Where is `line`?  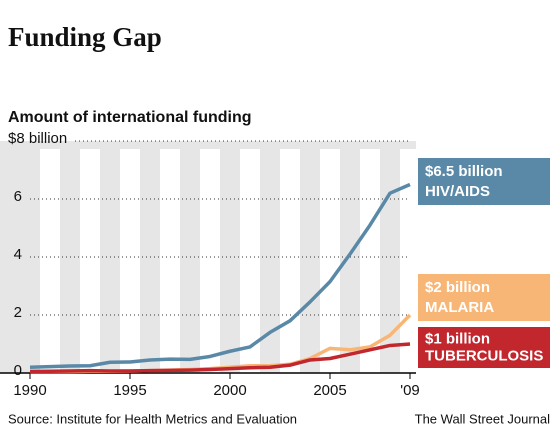
line is located at coordinates (220, 358).